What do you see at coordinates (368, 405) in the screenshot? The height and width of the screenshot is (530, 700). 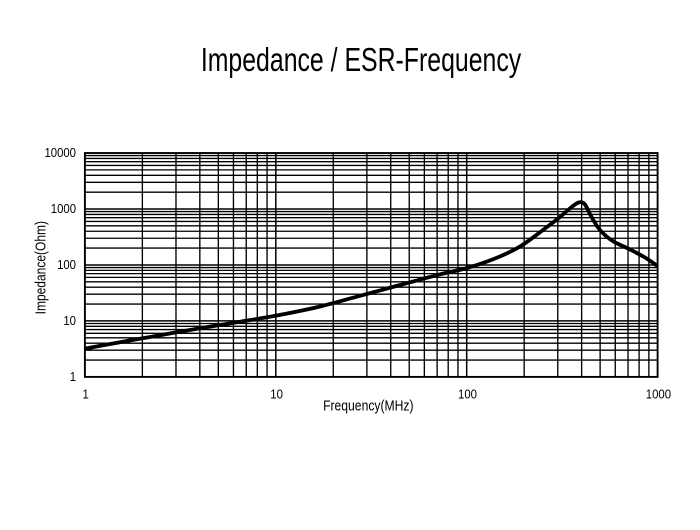 I see `svg-text: Frequency(MHz)` at bounding box center [368, 405].